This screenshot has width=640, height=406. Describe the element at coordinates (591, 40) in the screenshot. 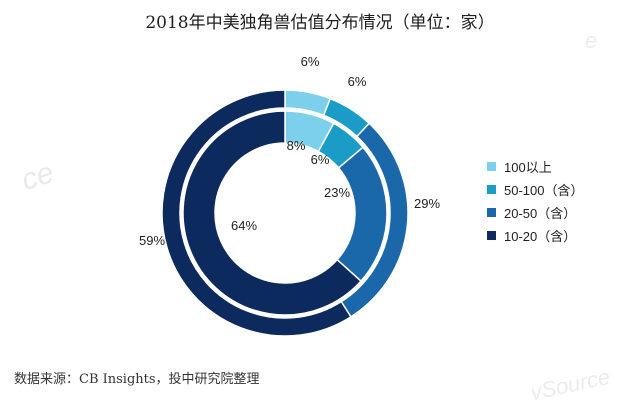

I see `watermark-logo: e` at that location.